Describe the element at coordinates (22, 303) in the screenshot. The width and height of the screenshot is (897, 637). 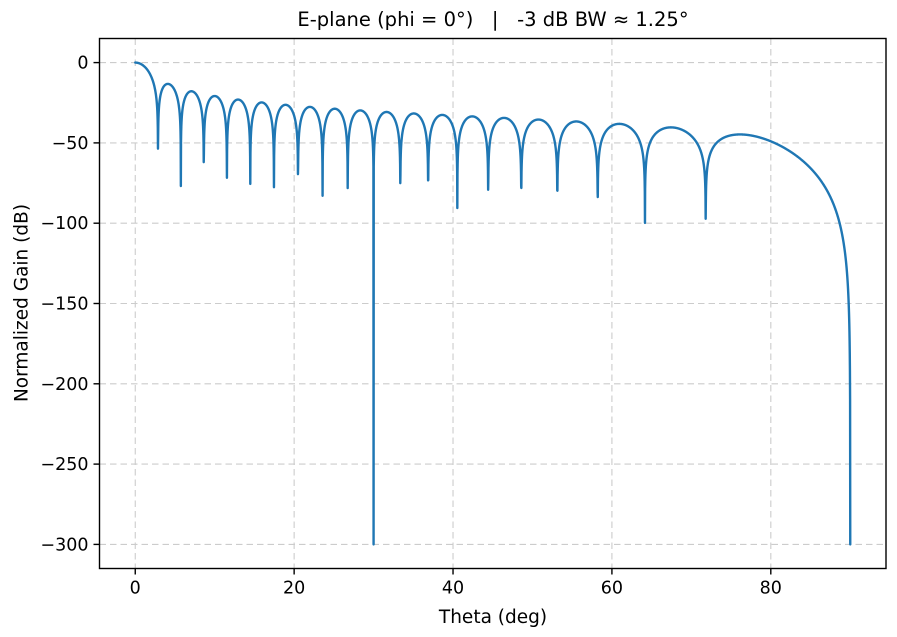
I see `y-axis-label: Normalized Gain (dB)` at that location.